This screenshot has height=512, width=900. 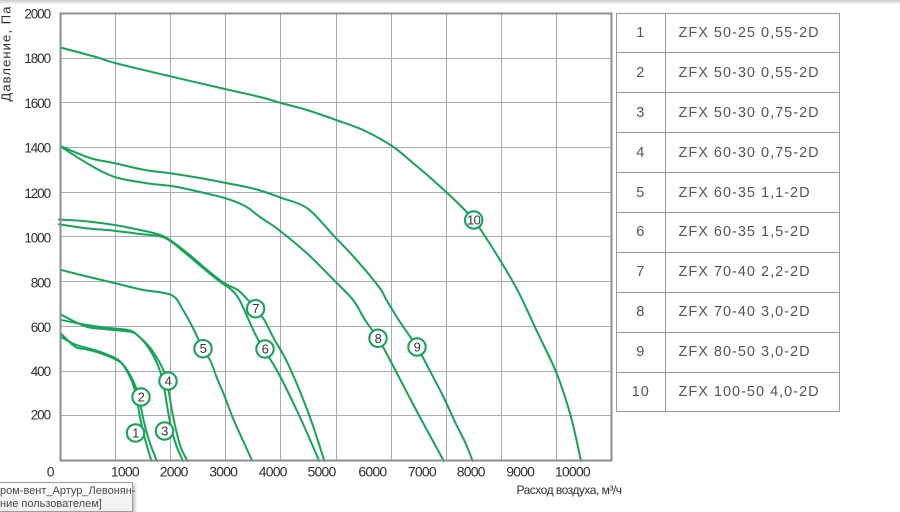 I want to click on svg-text: 200, so click(x=41, y=414).